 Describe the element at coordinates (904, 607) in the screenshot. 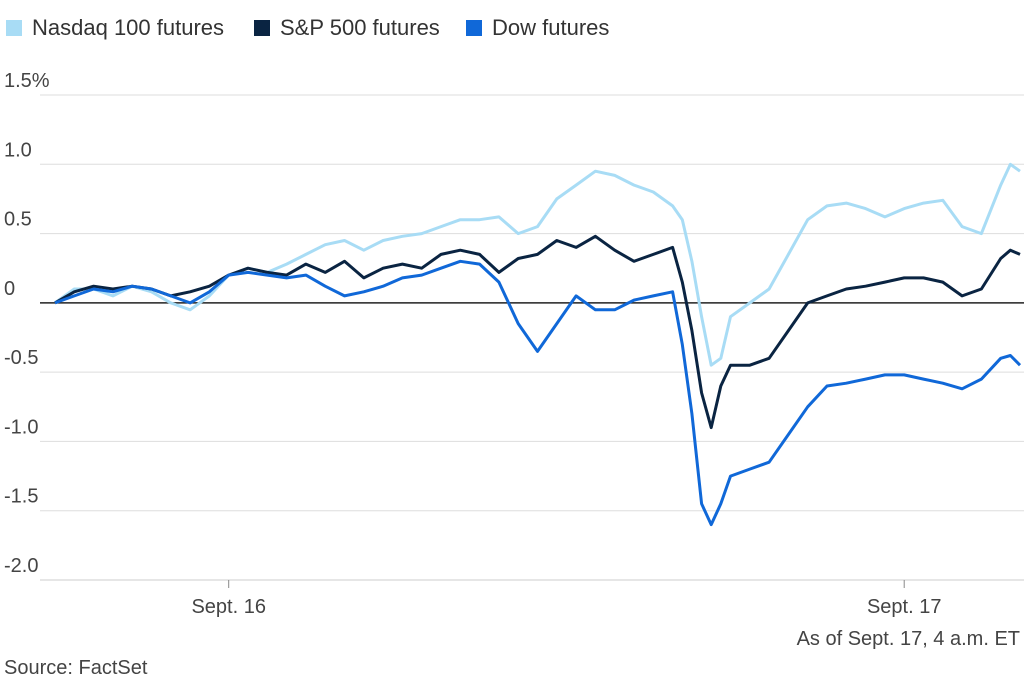

I see `x-tick-label: Sept. 17` at that location.